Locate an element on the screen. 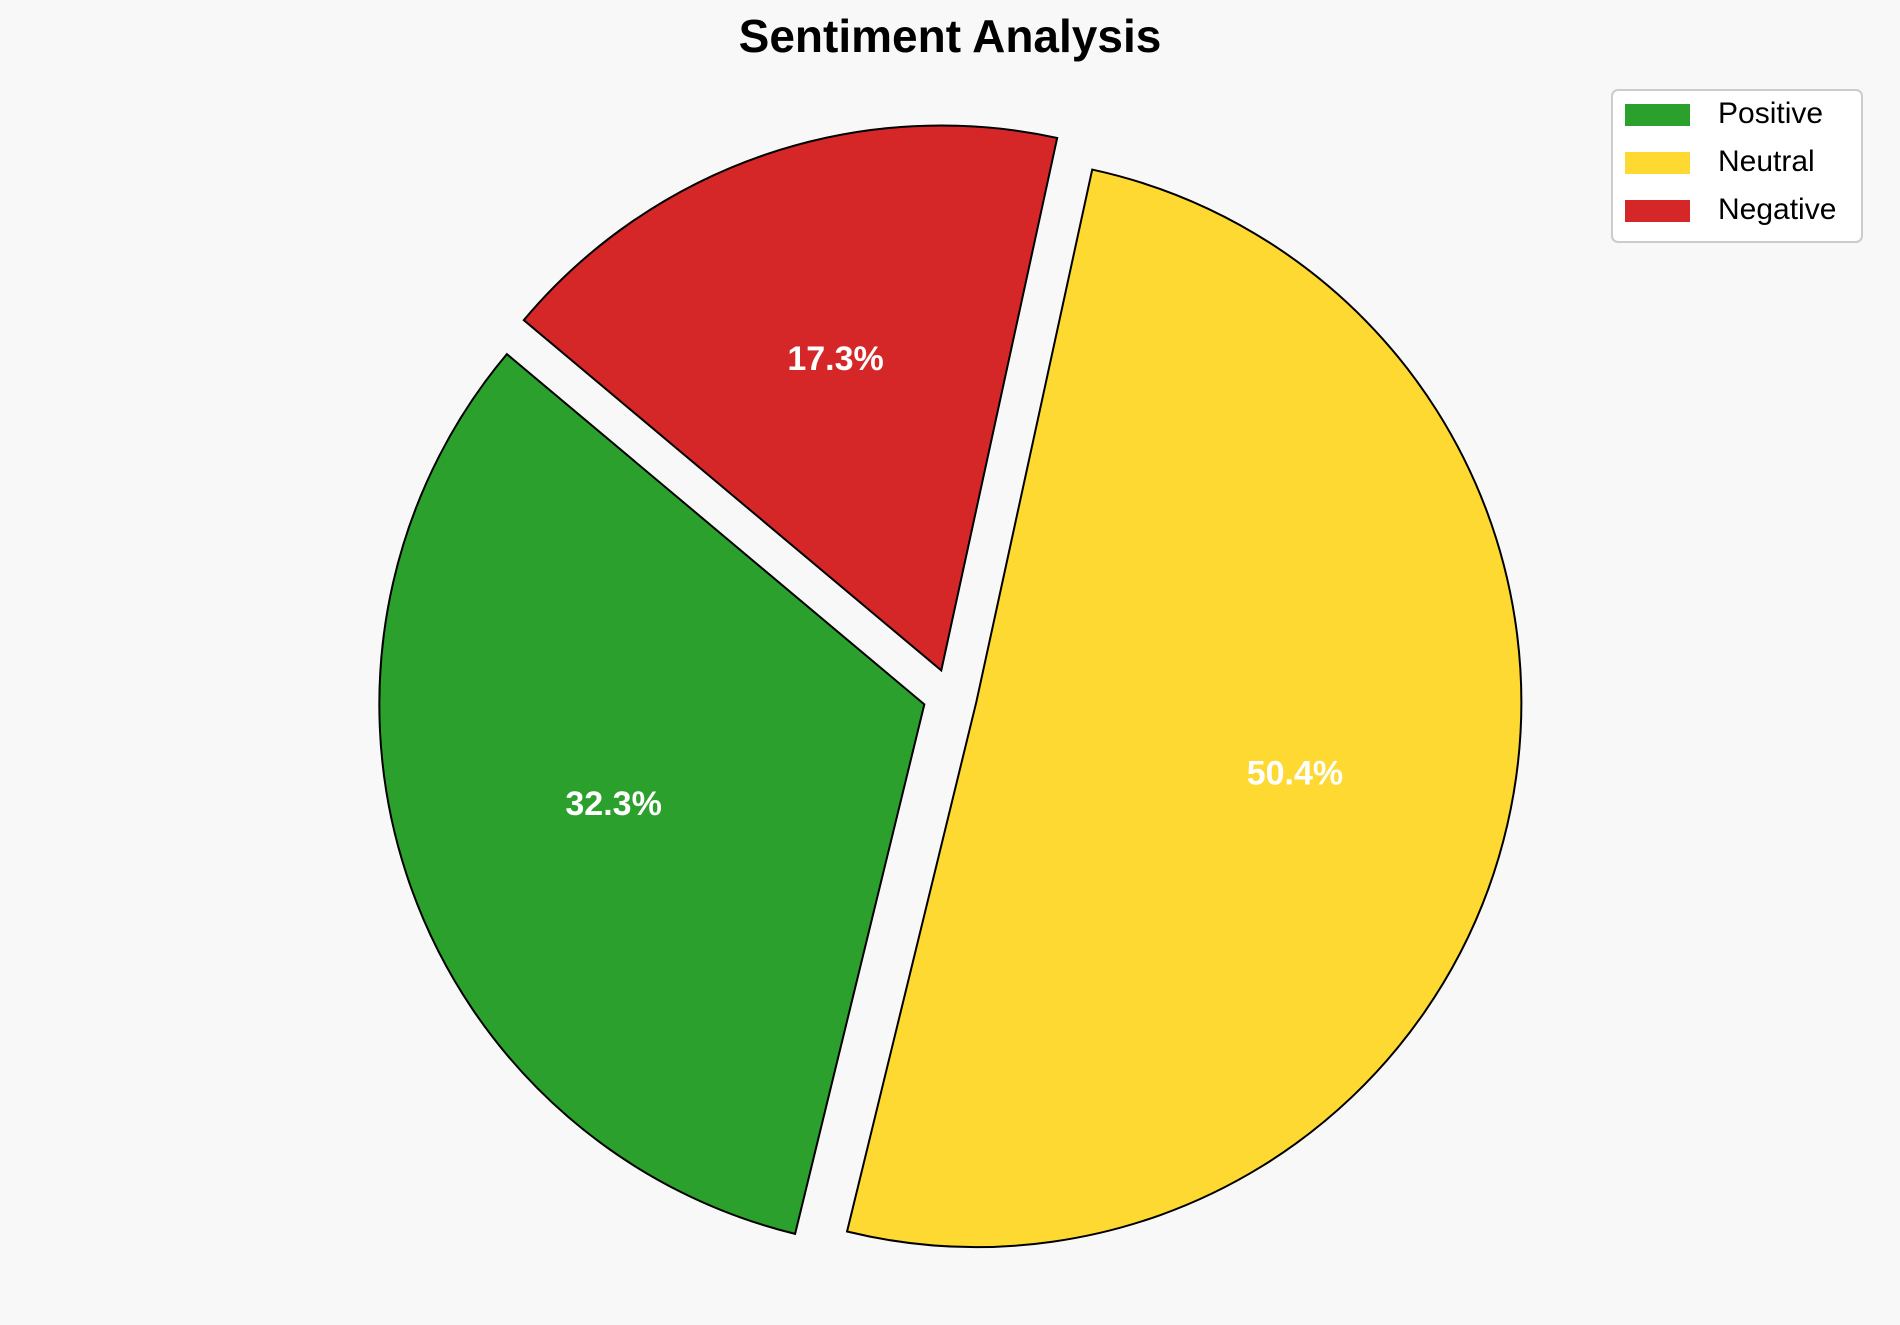  legend-label: Negative is located at coordinates (1777, 209).